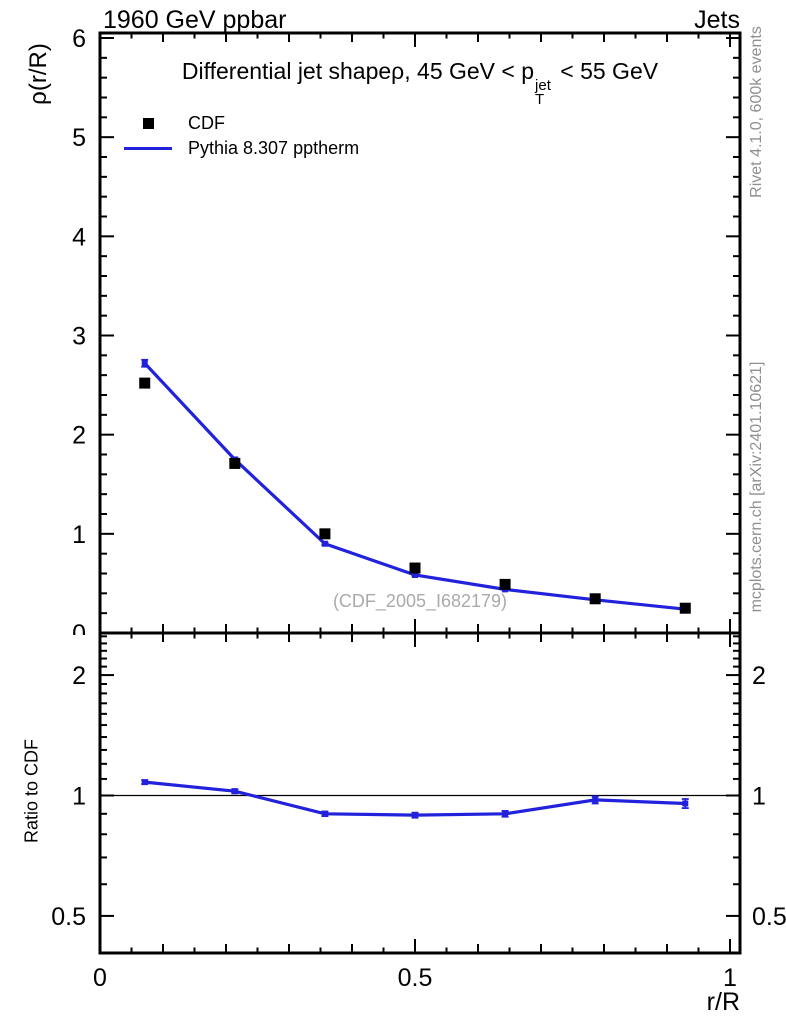 The height and width of the screenshot is (1024, 786). Describe the element at coordinates (195, 20) in the screenshot. I see `header-beam-energy: 1960 GeV ppbar` at that location.